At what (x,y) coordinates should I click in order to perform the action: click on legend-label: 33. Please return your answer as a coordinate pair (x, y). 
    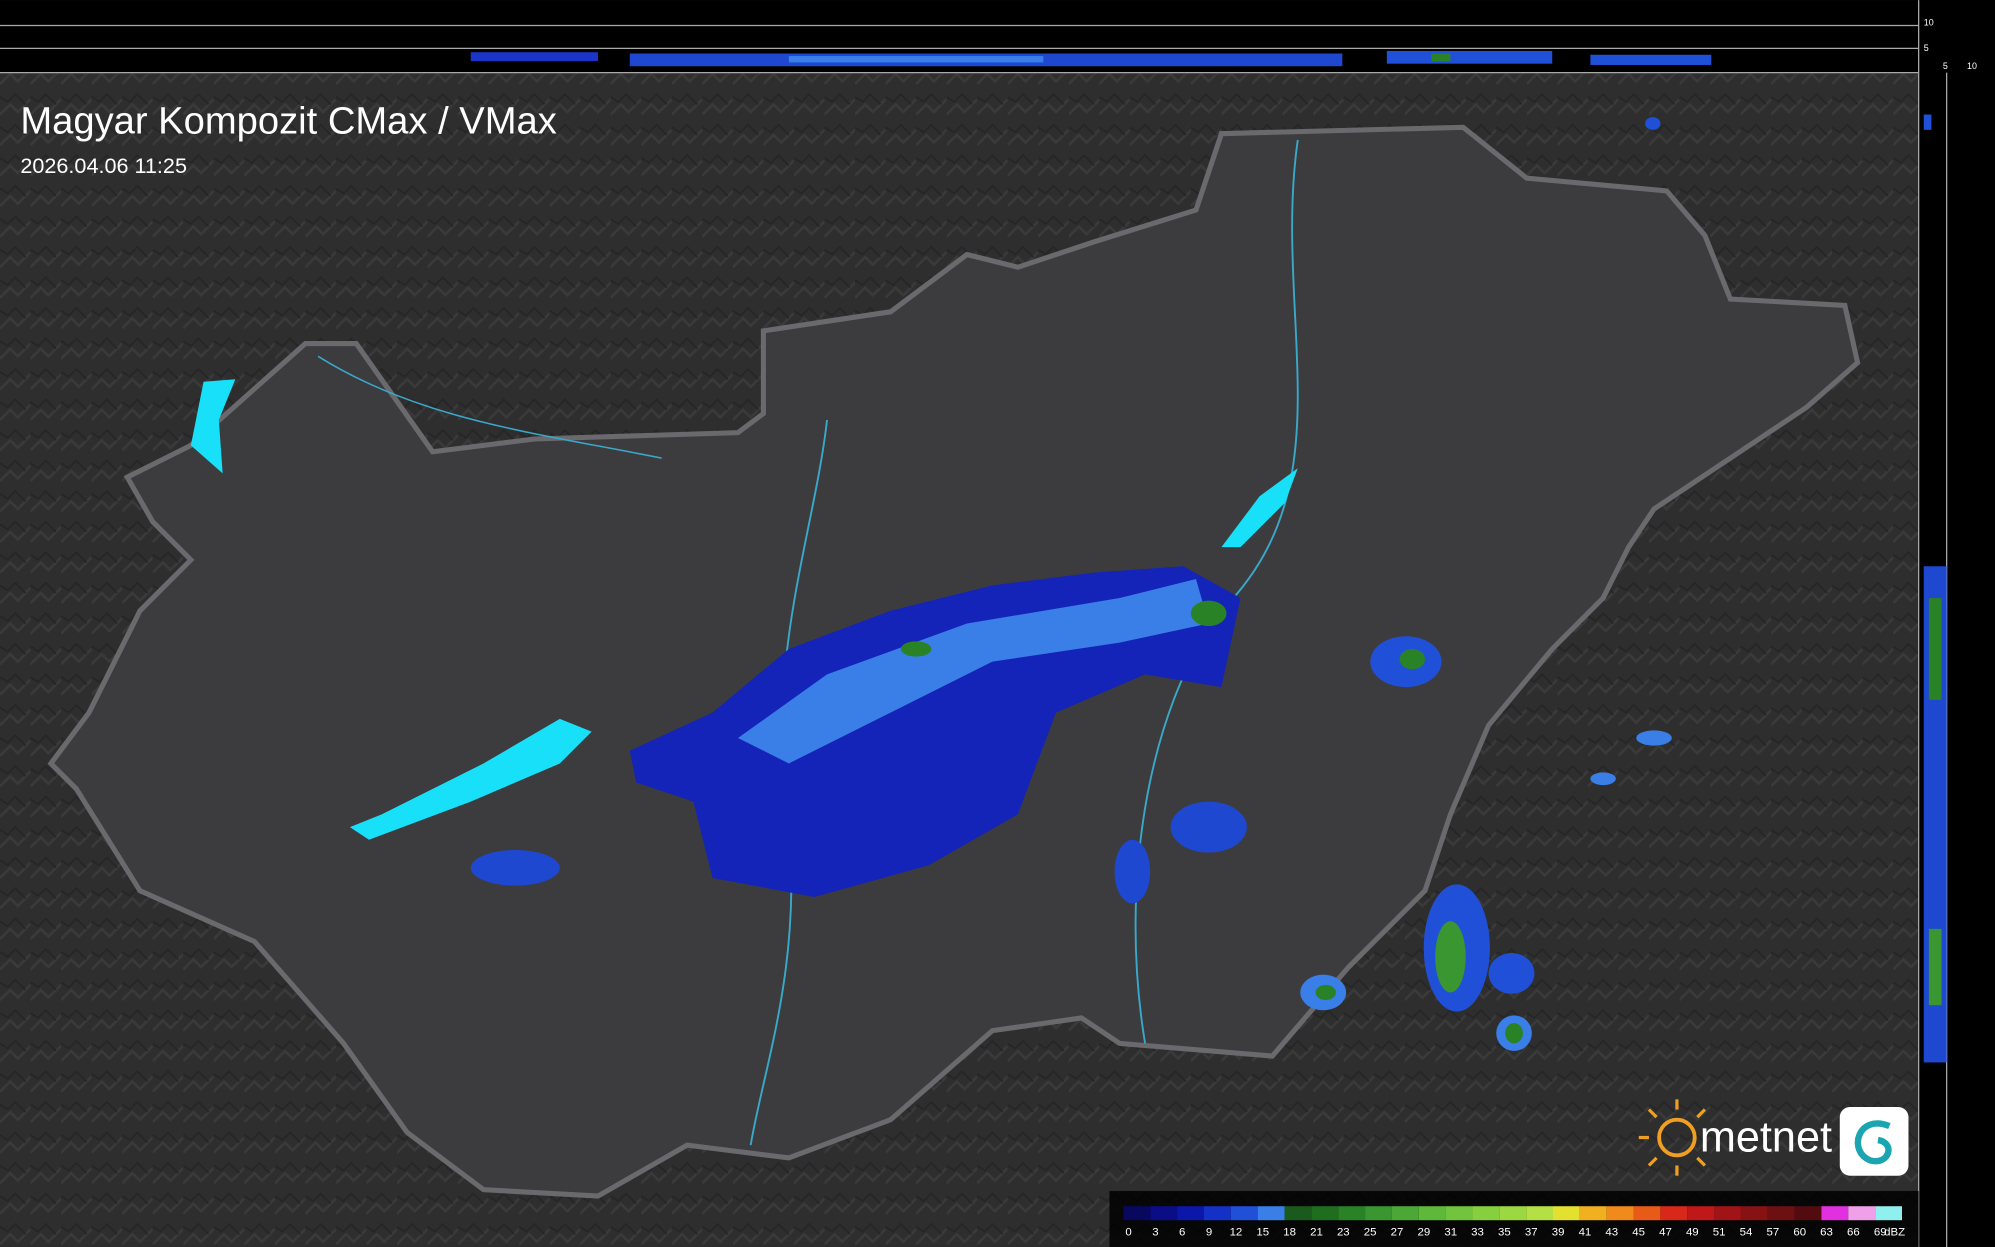
    Looking at the image, I should click on (1477, 1232).